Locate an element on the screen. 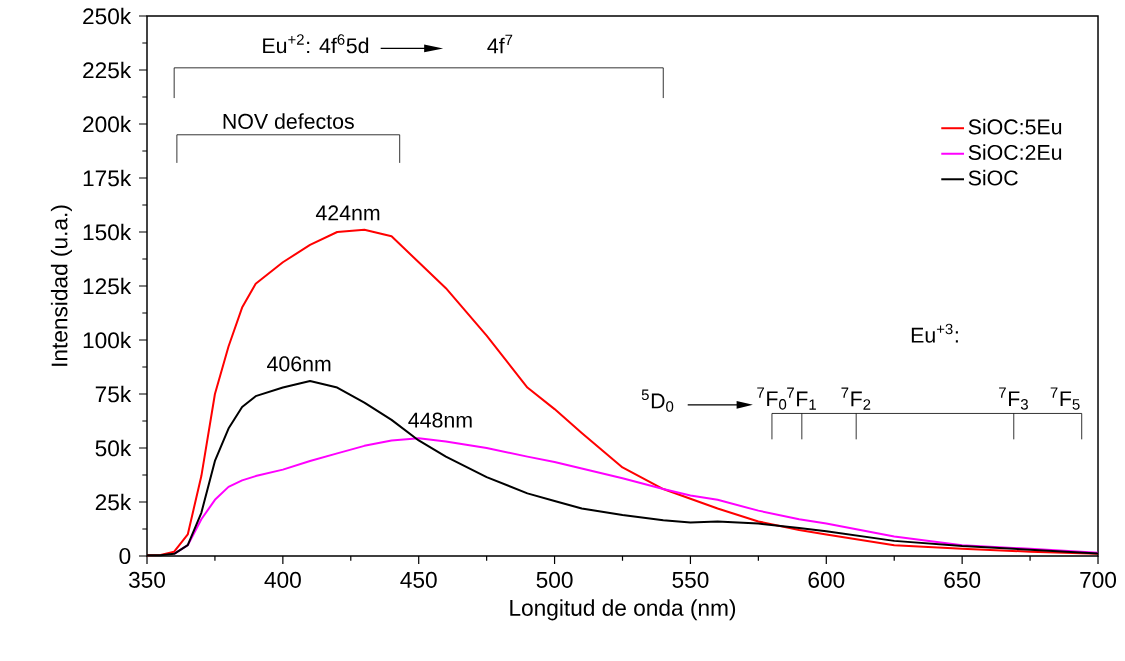  x-tick-label: 700 is located at coordinates (1098, 579).